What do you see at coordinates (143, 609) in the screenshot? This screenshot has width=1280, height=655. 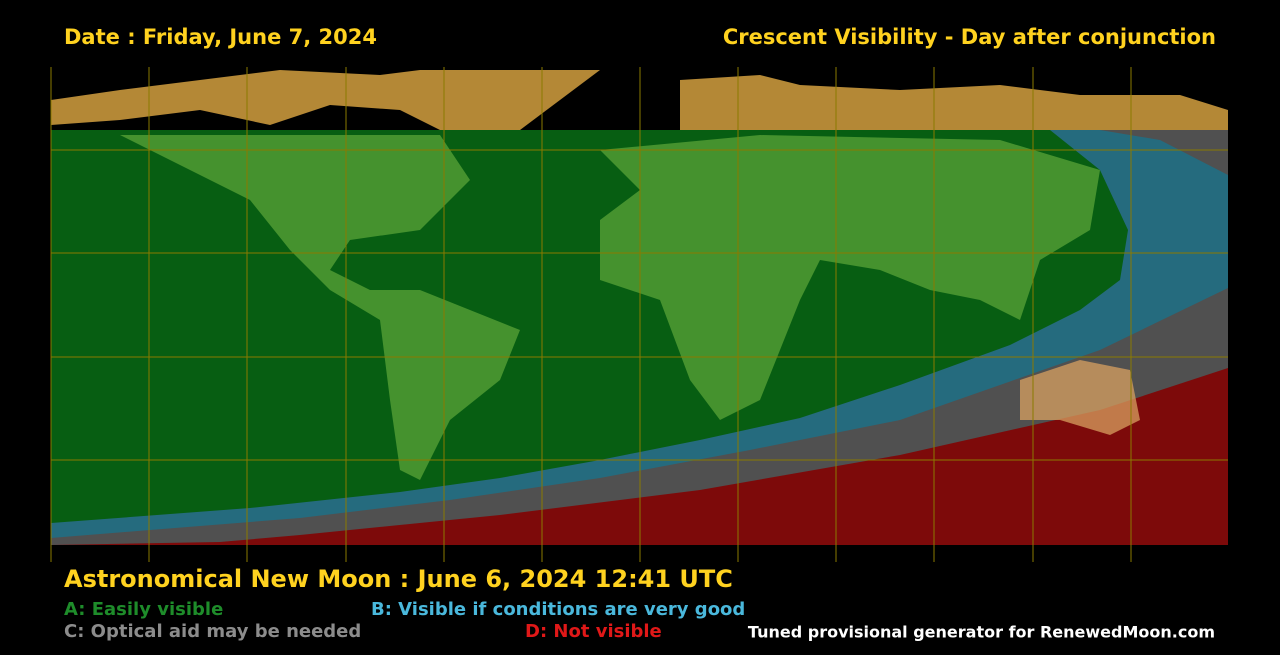 I see `legend-a: A: Easily visible` at bounding box center [143, 609].